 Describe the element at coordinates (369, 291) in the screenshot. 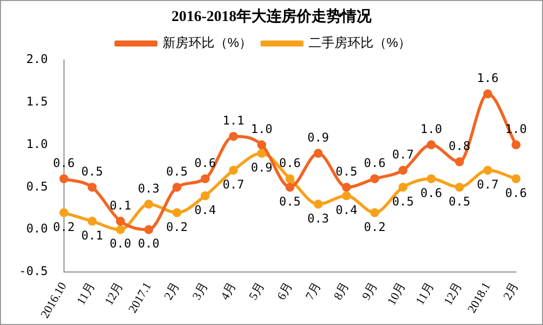

I see `x-tick-label: 9月` at that location.